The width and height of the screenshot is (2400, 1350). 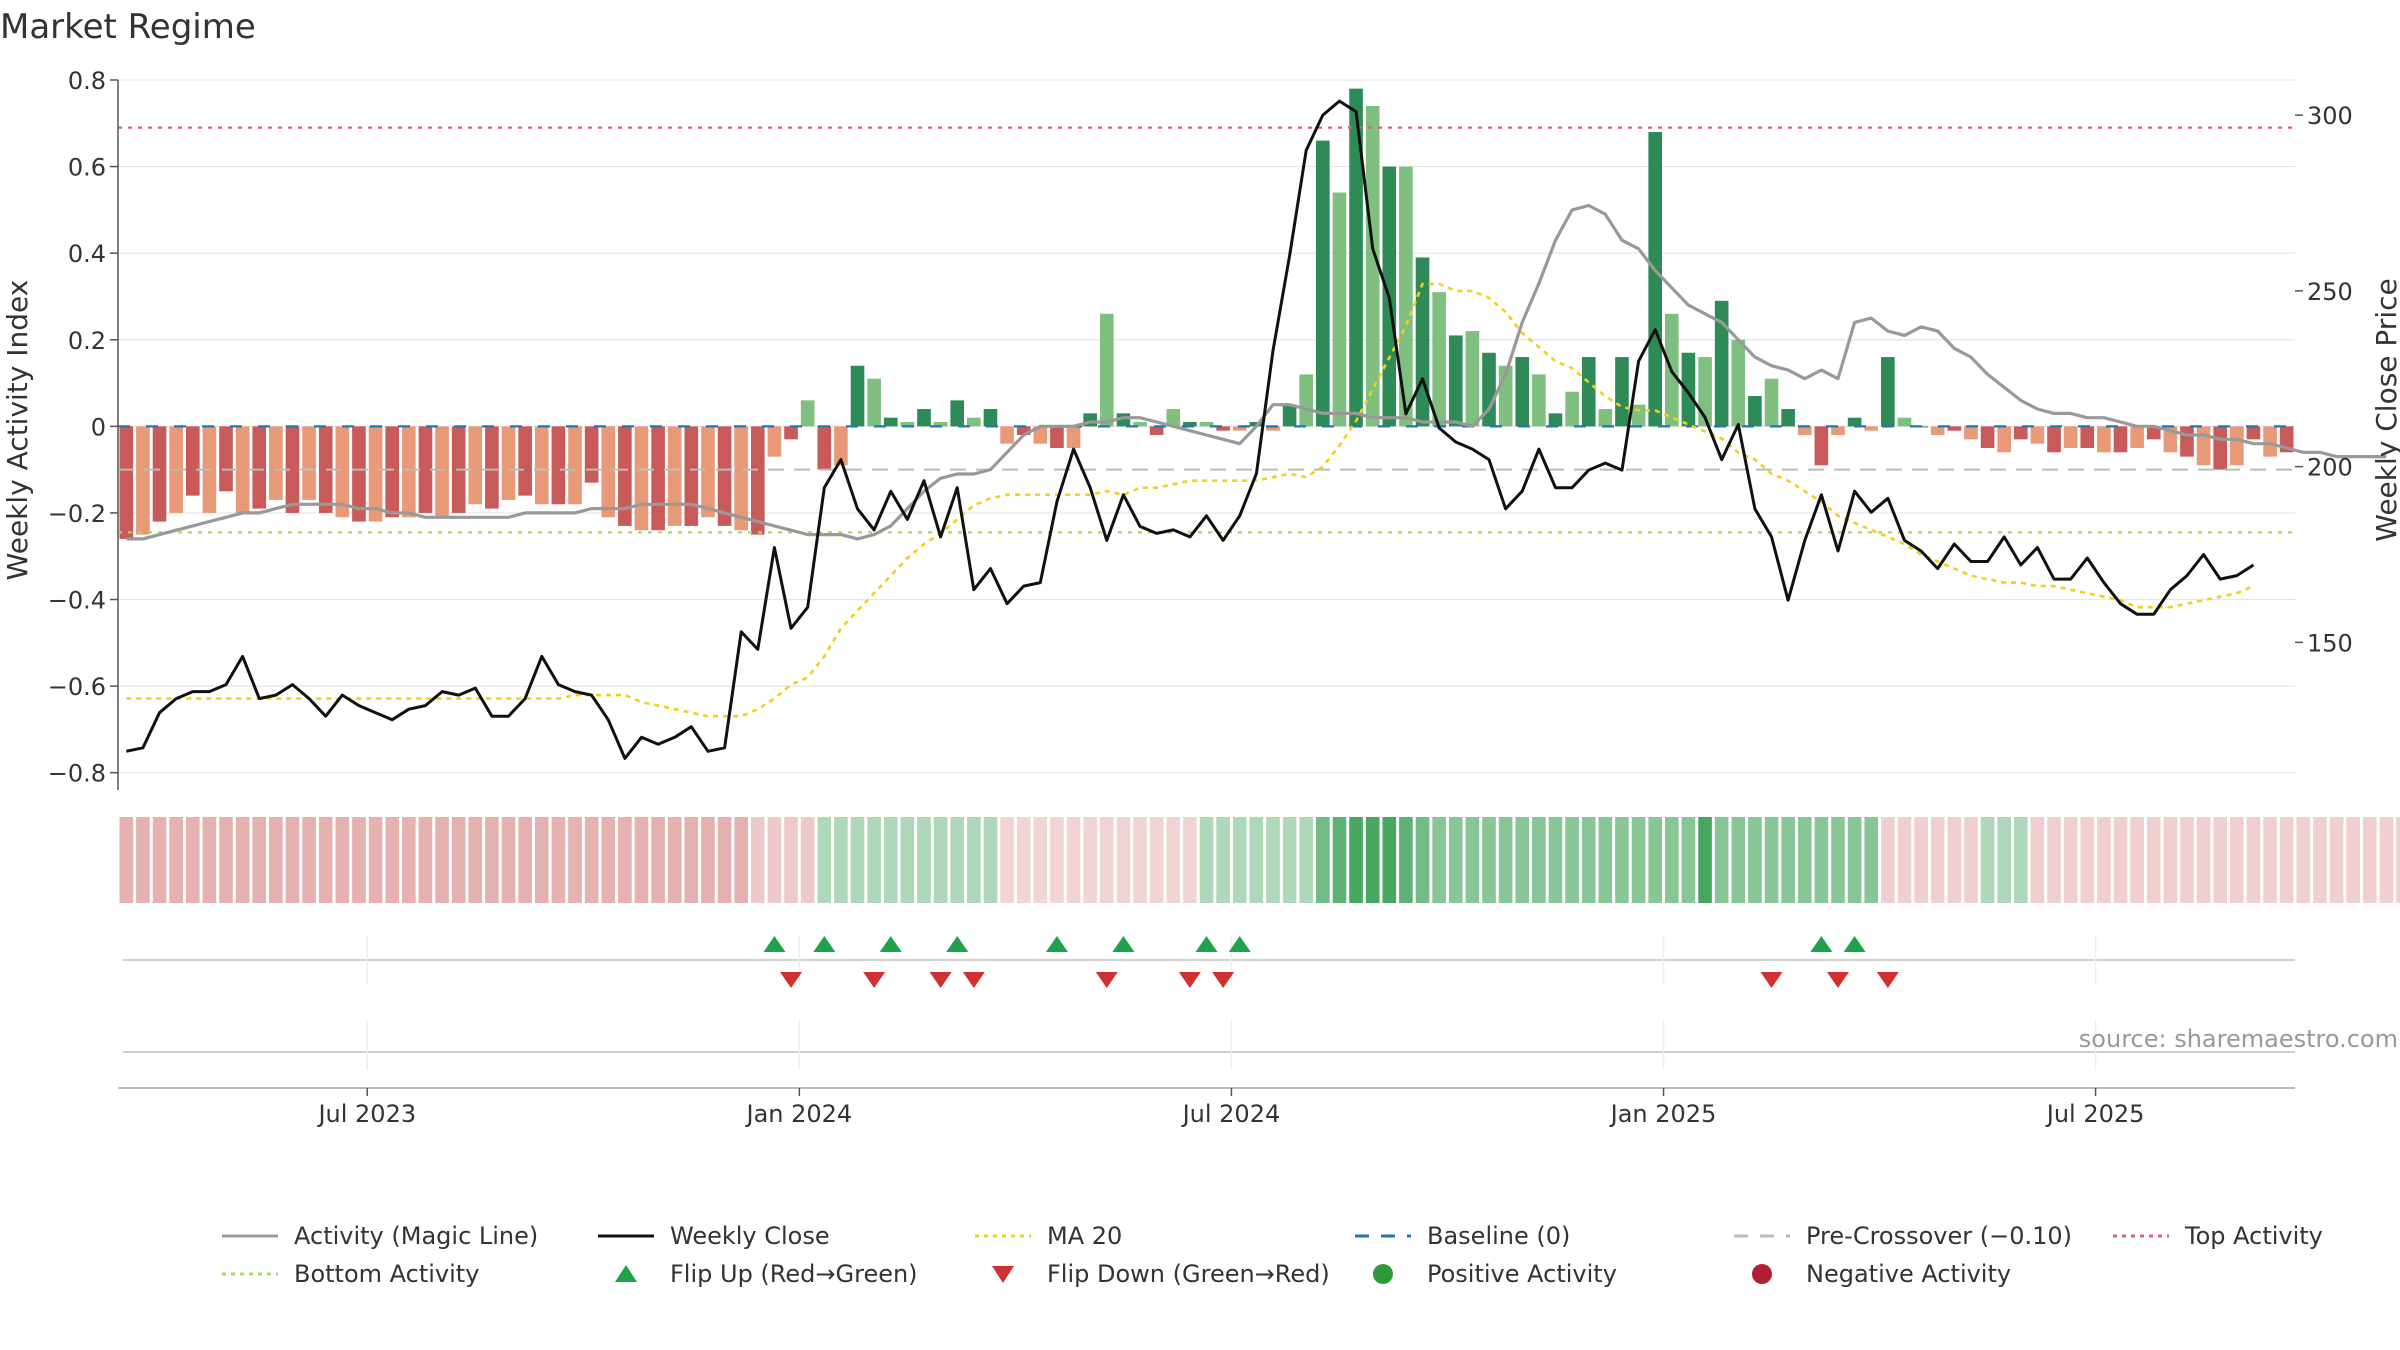 I want to click on y-tick-label-left: −0.6, so click(x=77, y=687).